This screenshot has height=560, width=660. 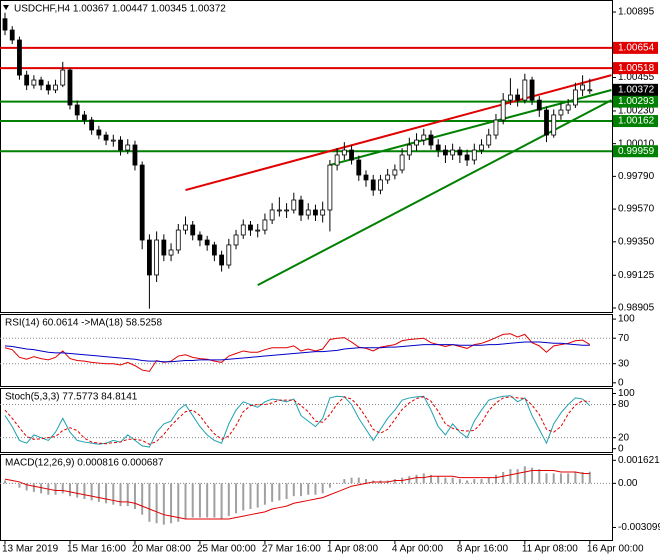 I want to click on x-tick-label: 25 Mar 00:00, so click(x=226, y=549).